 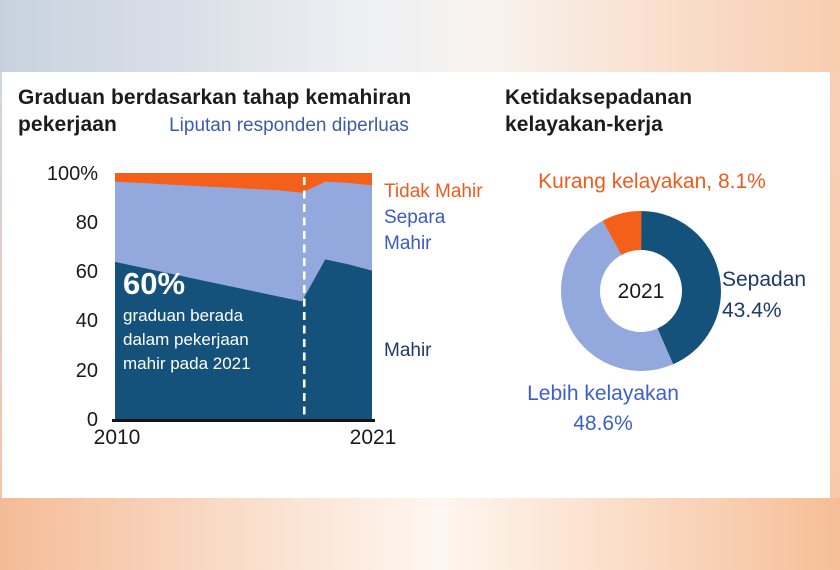 What do you see at coordinates (86, 321) in the screenshot?
I see `y-tick-40: 40` at bounding box center [86, 321].